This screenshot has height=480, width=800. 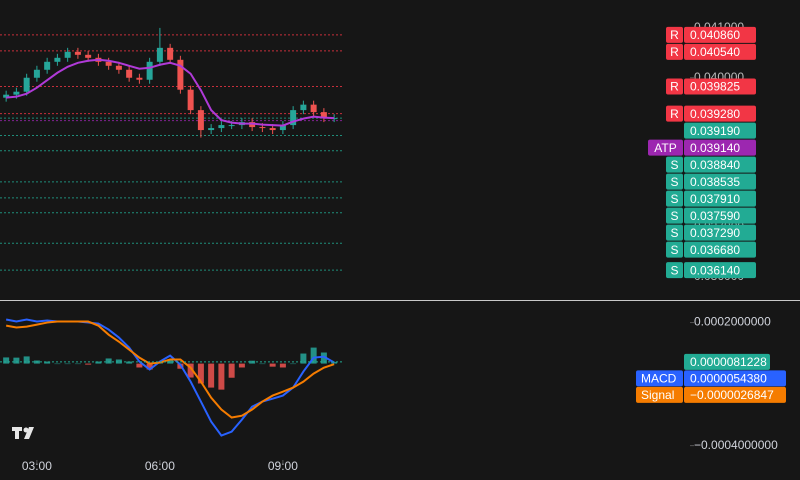 I want to click on level-price: 0.036680, so click(x=715, y=250).